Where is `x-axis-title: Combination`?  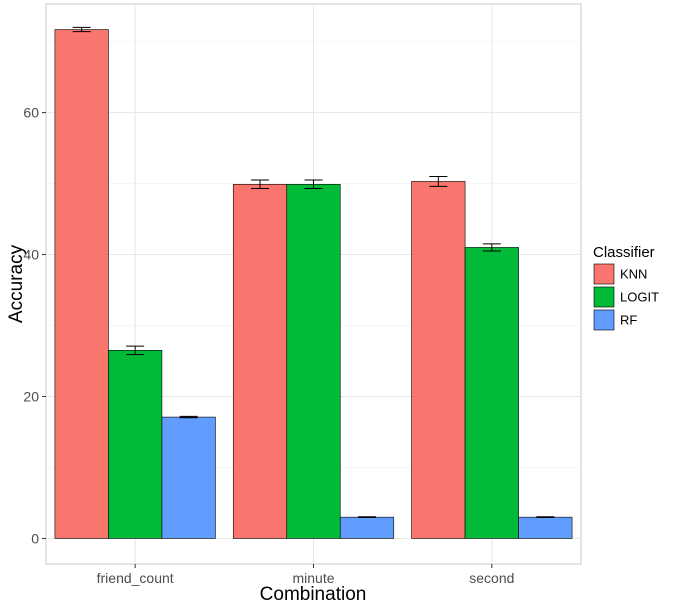 x-axis-title: Combination is located at coordinates (313, 594).